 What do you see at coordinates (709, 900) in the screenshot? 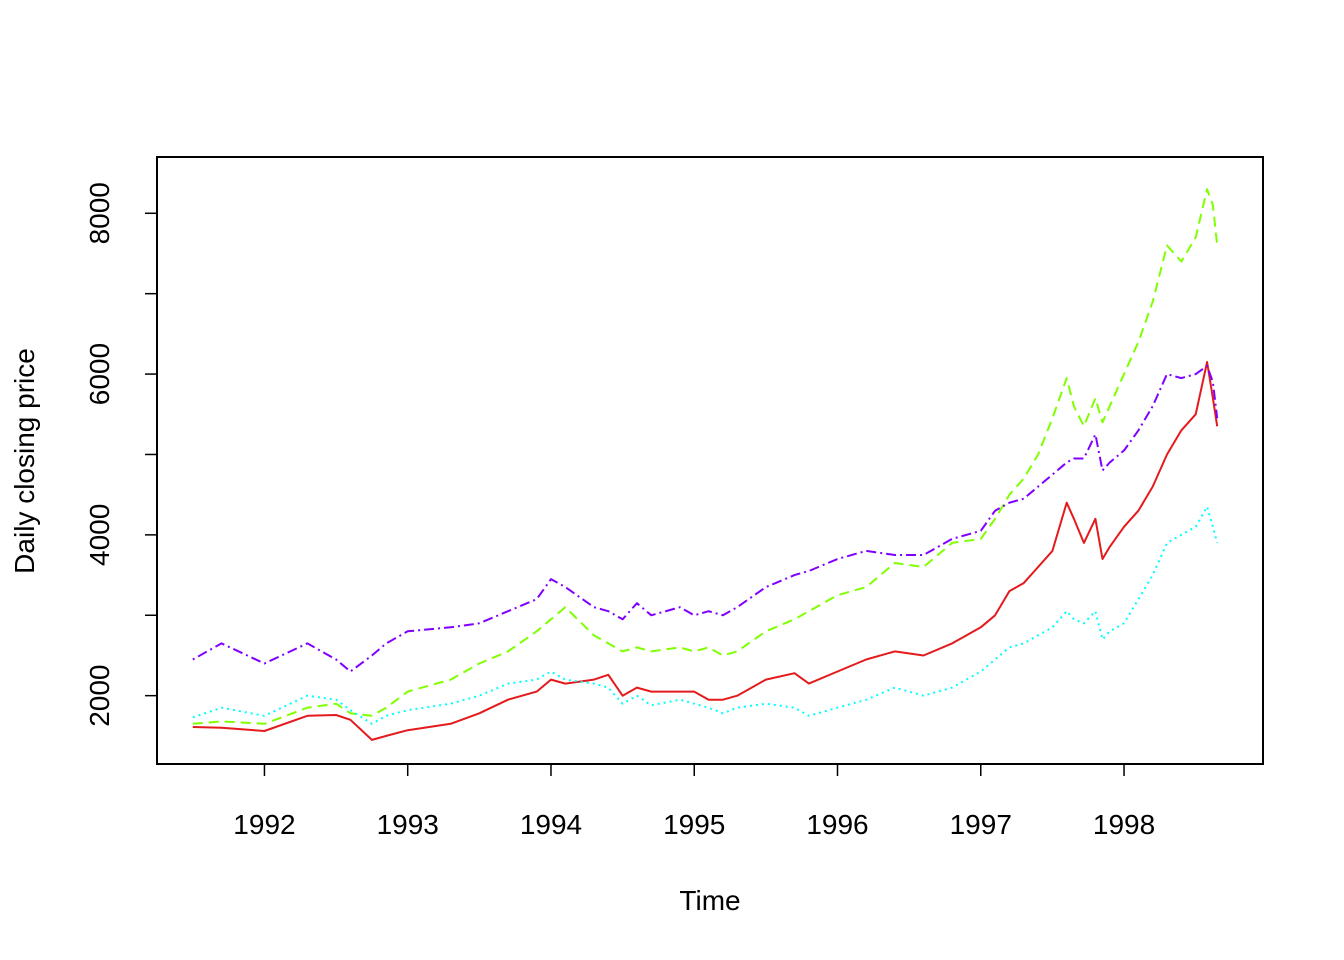
I see `x-axis-title: Time` at bounding box center [709, 900].